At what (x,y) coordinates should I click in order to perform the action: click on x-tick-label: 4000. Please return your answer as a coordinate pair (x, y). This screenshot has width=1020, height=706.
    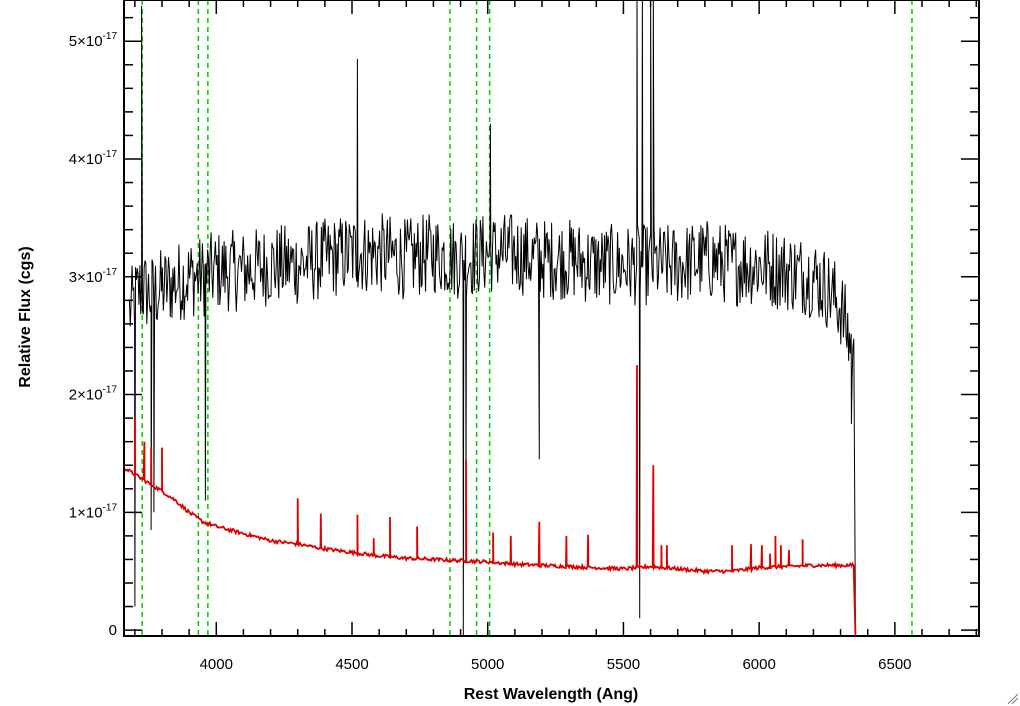
    Looking at the image, I should click on (216, 664).